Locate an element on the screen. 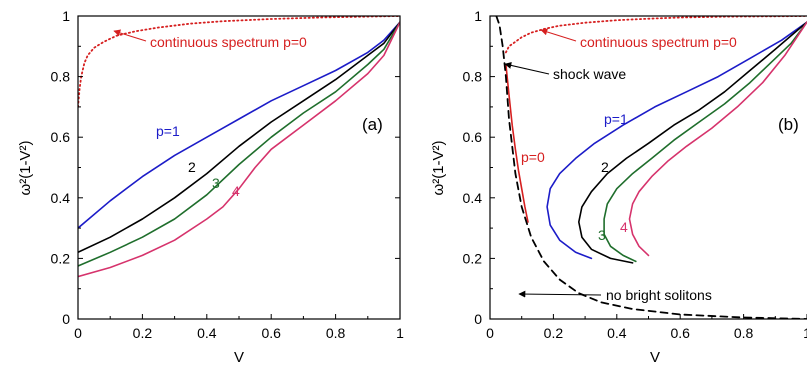  panel-b-continuous-spectrum-arrow is located at coordinates (558, 35).